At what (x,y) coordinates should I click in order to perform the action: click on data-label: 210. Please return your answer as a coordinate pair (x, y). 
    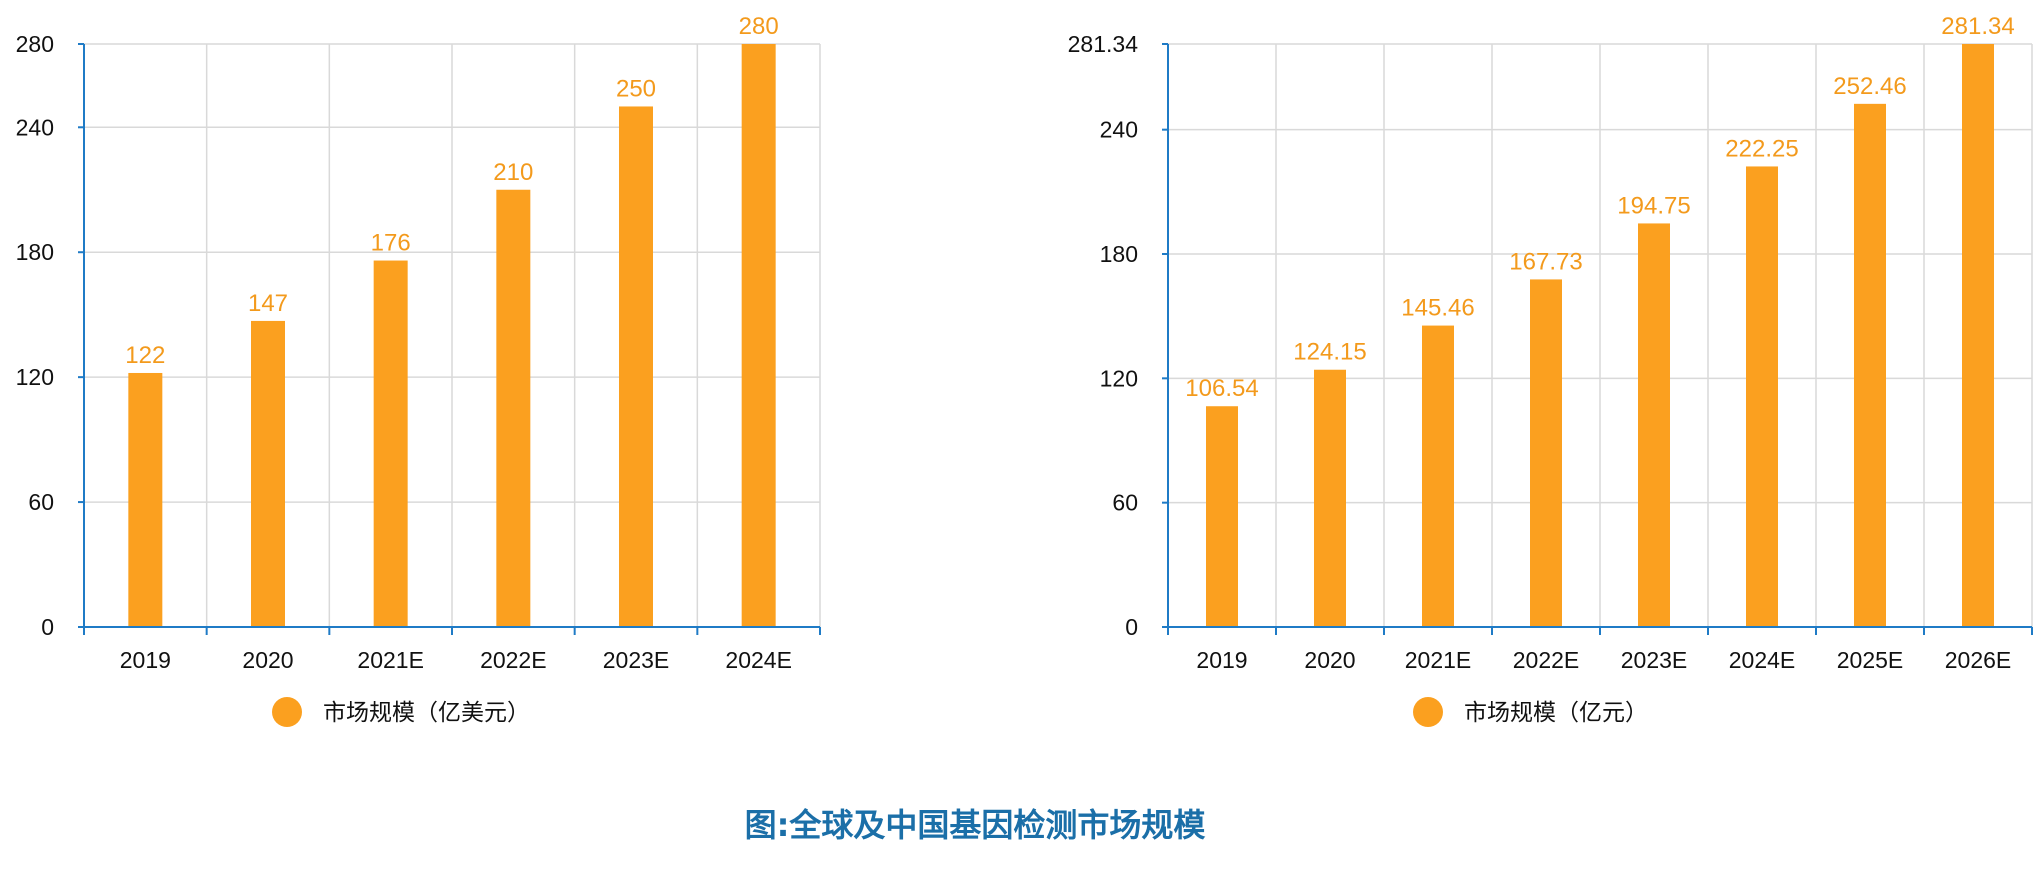
    Looking at the image, I should click on (513, 172).